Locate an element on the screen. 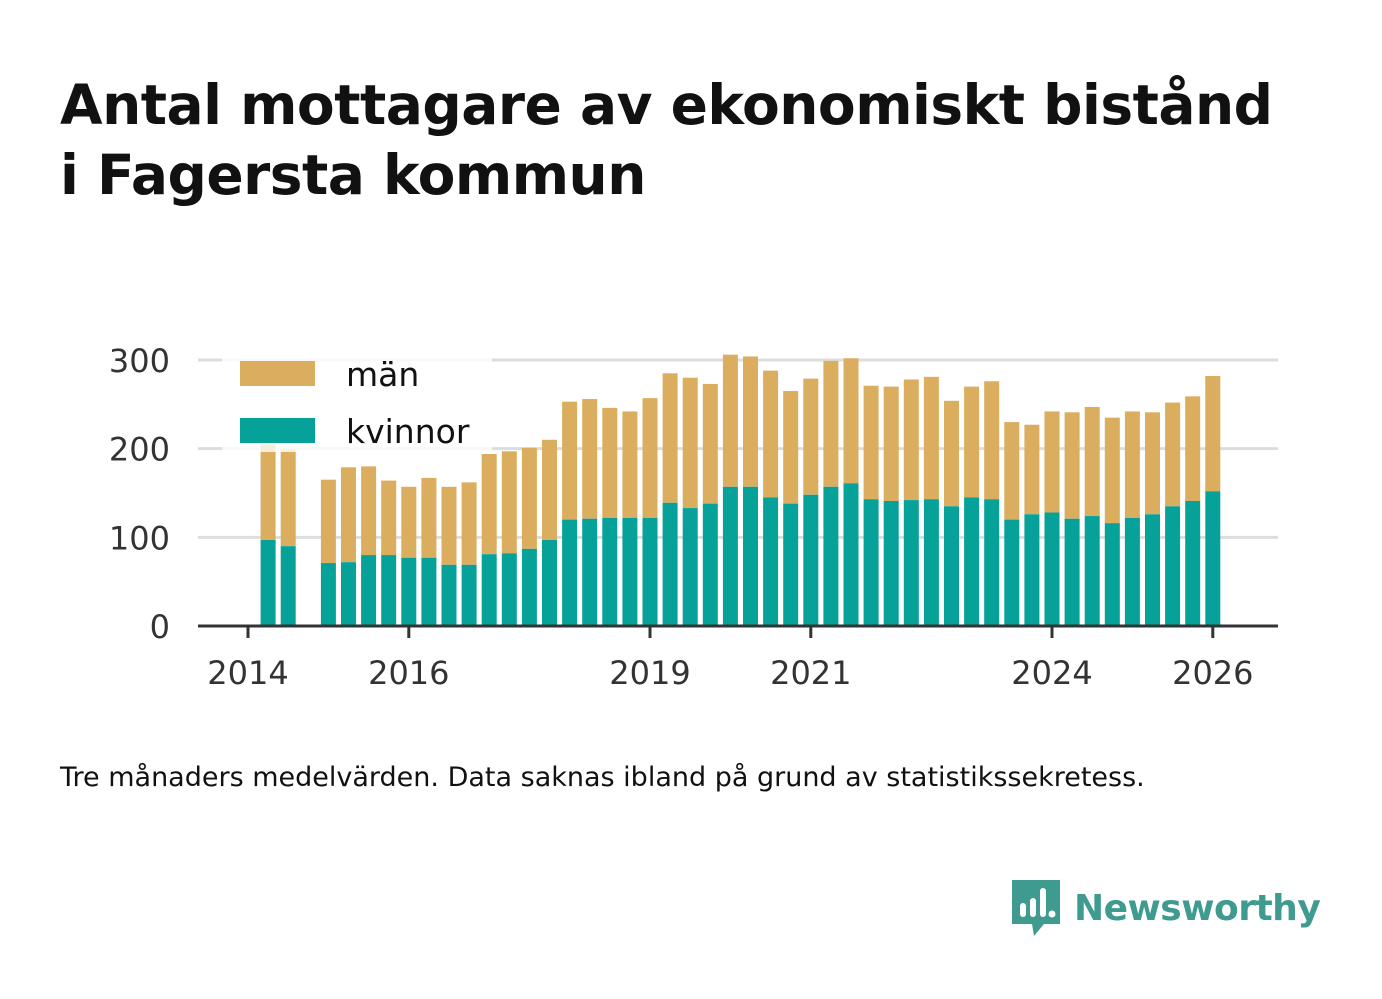  y-tick-label: 200 is located at coordinates (139, 450).